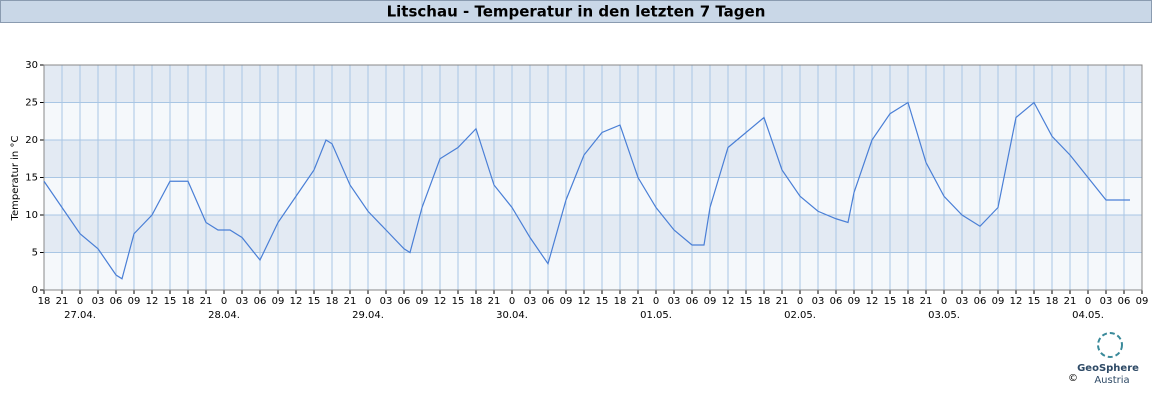 This screenshot has width=1152, height=404. I want to click on x-date-label: 29.04., so click(368, 315).